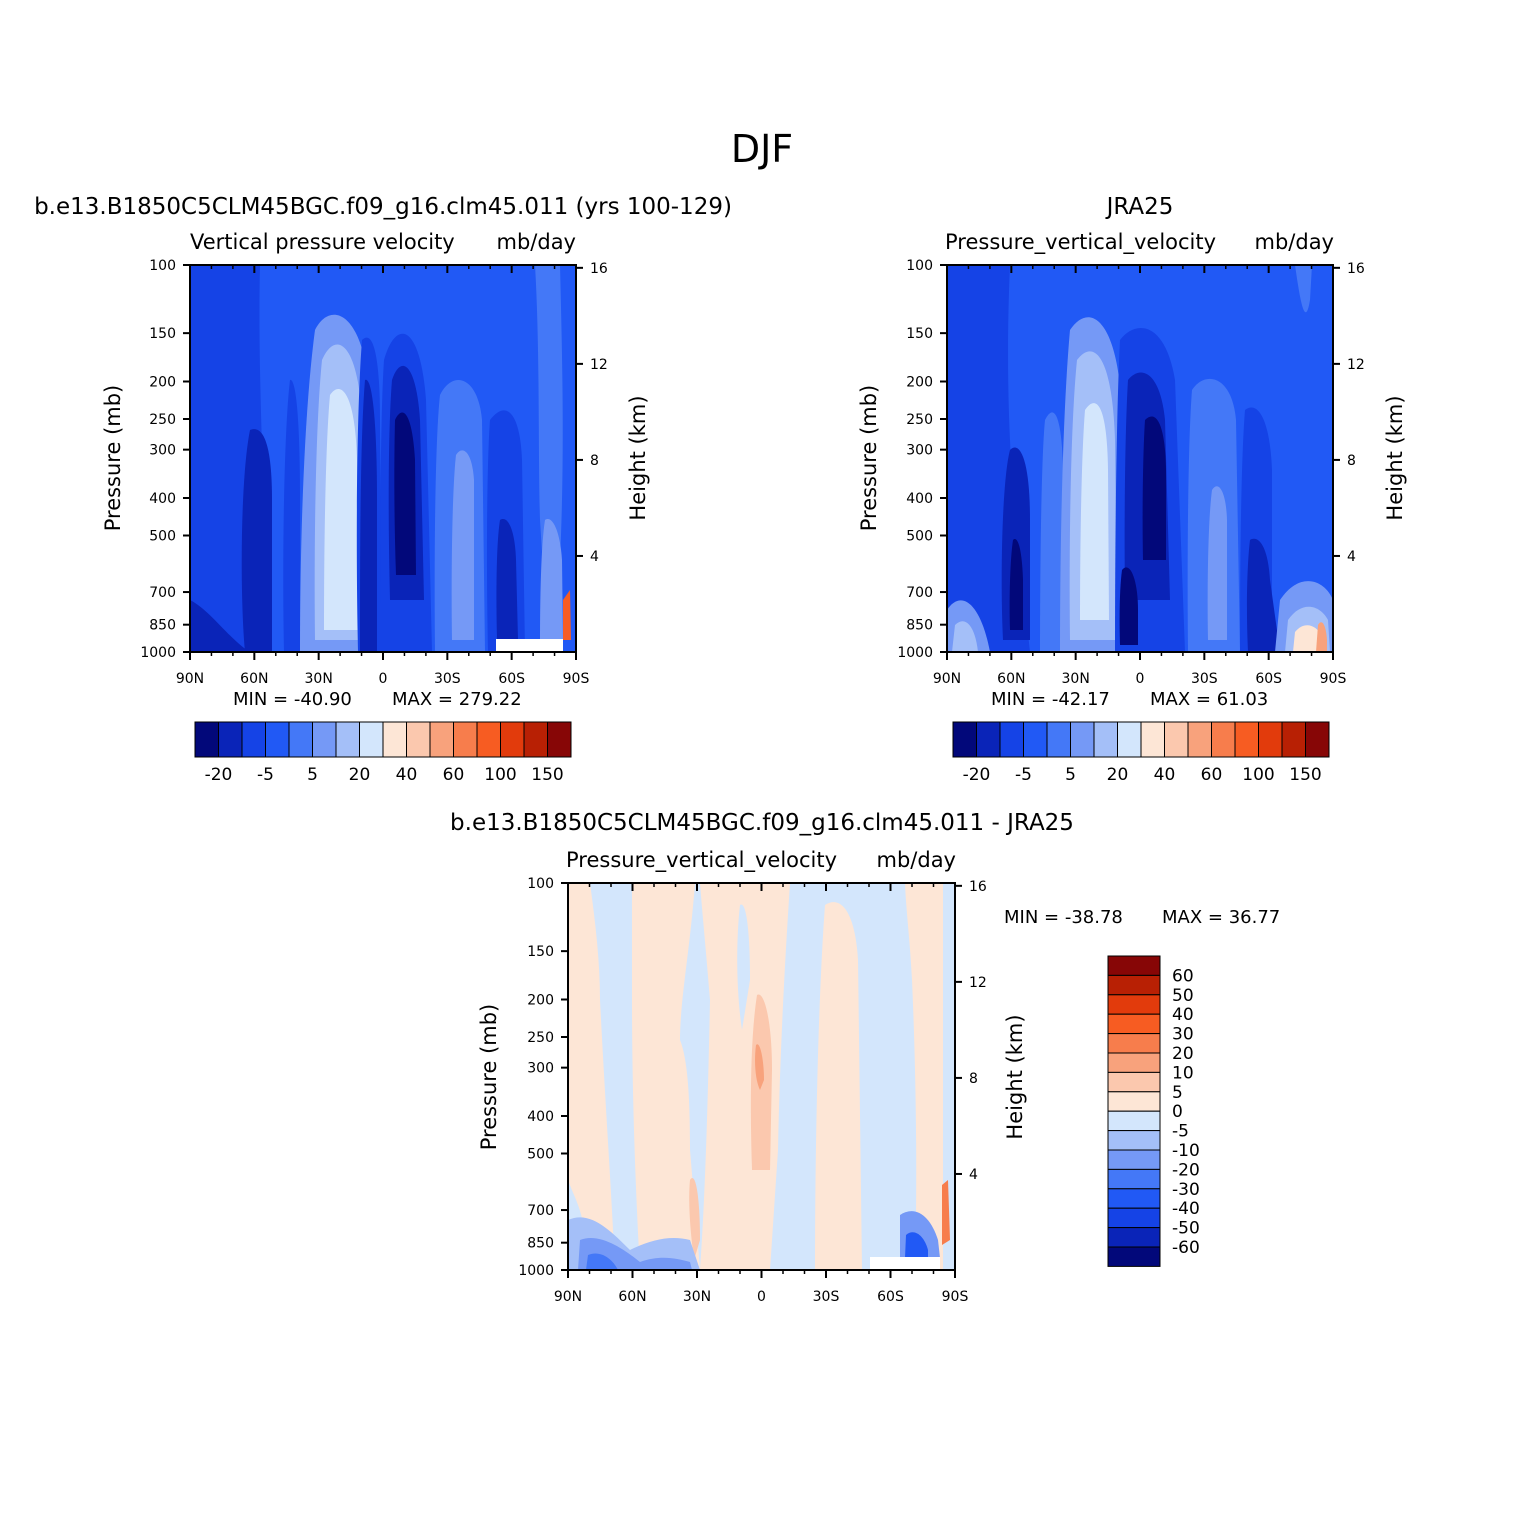  What do you see at coordinates (919, 334) in the screenshot?
I see `panel-obs-pressure-tick-label: 150` at bounding box center [919, 334].